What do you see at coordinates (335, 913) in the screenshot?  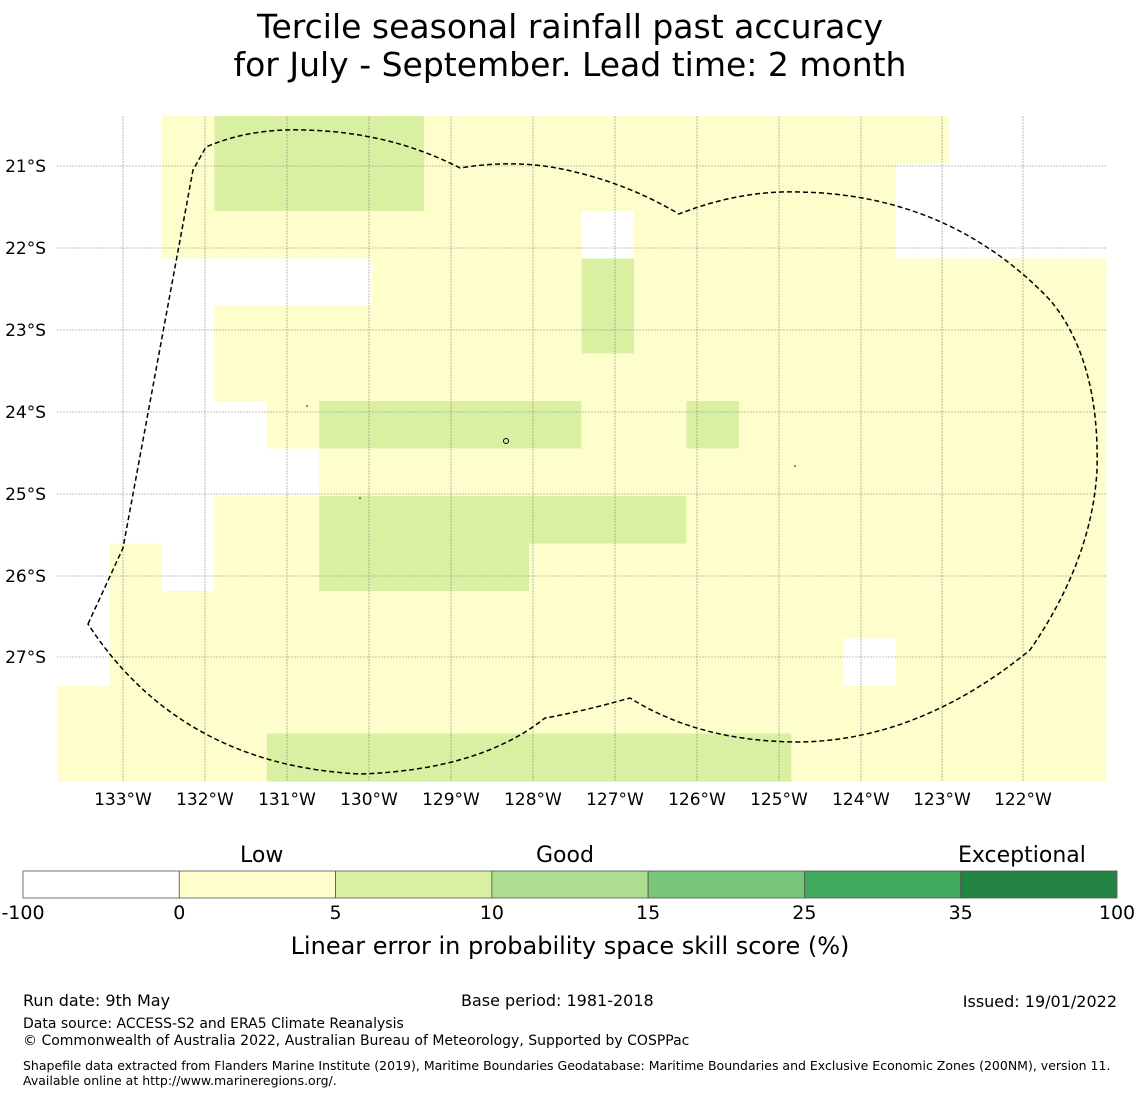 I see `colorbar-tick-label: 5` at bounding box center [335, 913].